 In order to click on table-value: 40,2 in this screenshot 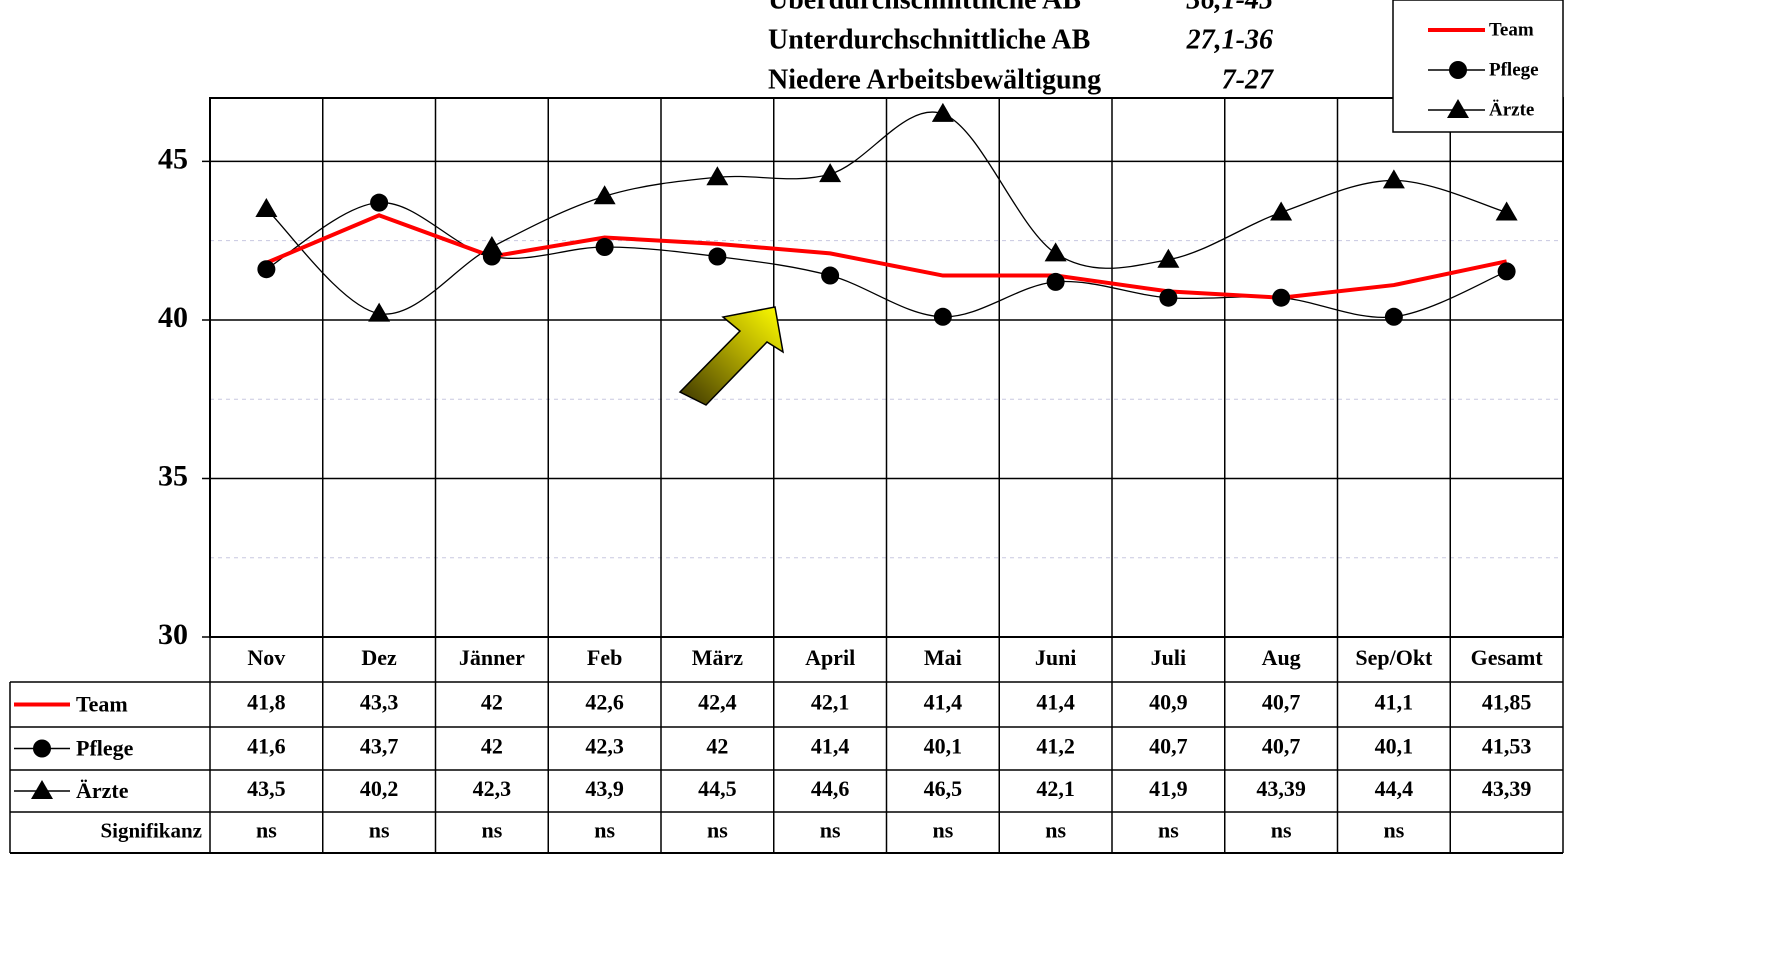, I will do `click(379, 788)`.